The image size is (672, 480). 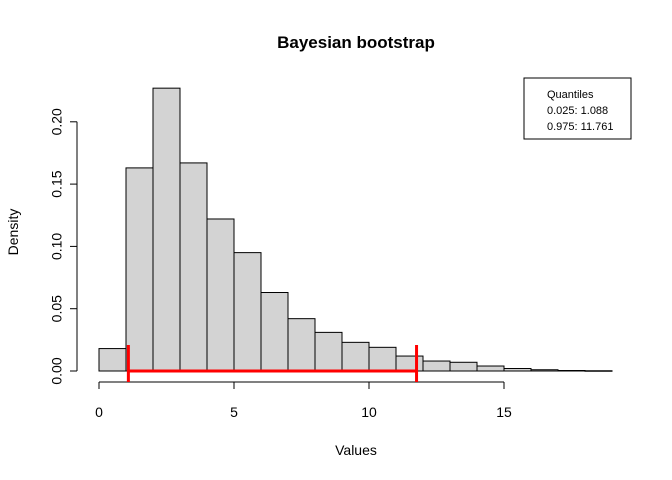 What do you see at coordinates (369, 412) in the screenshot?
I see `x-tick-label: 10` at bounding box center [369, 412].